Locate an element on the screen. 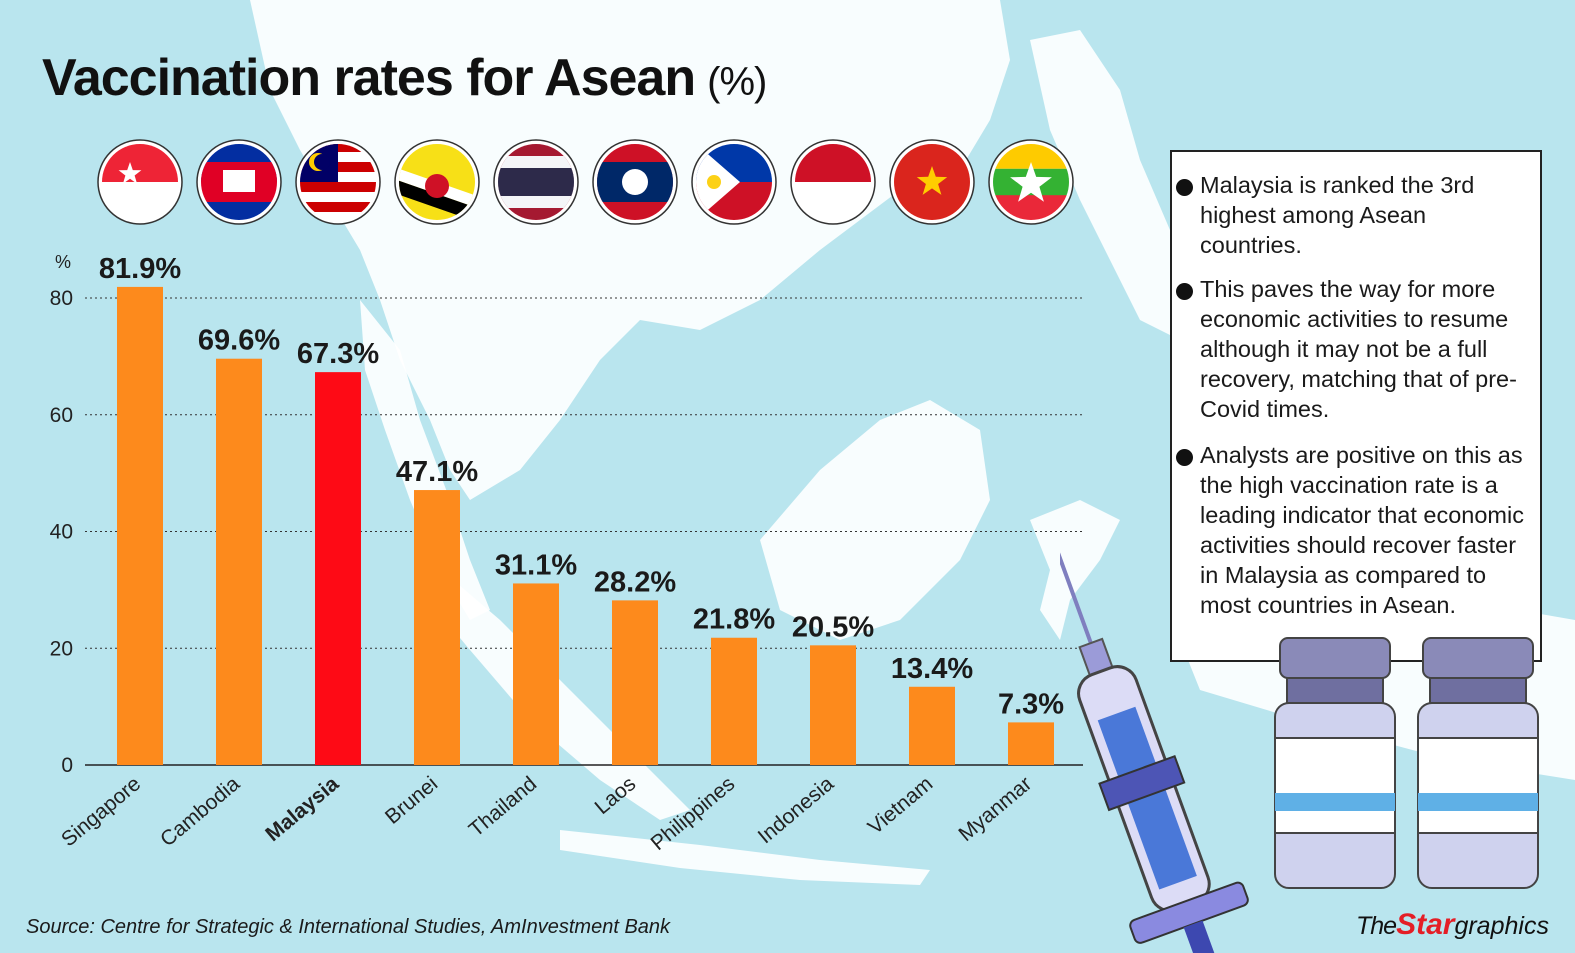  value-label: 31.1% is located at coordinates (536, 565).